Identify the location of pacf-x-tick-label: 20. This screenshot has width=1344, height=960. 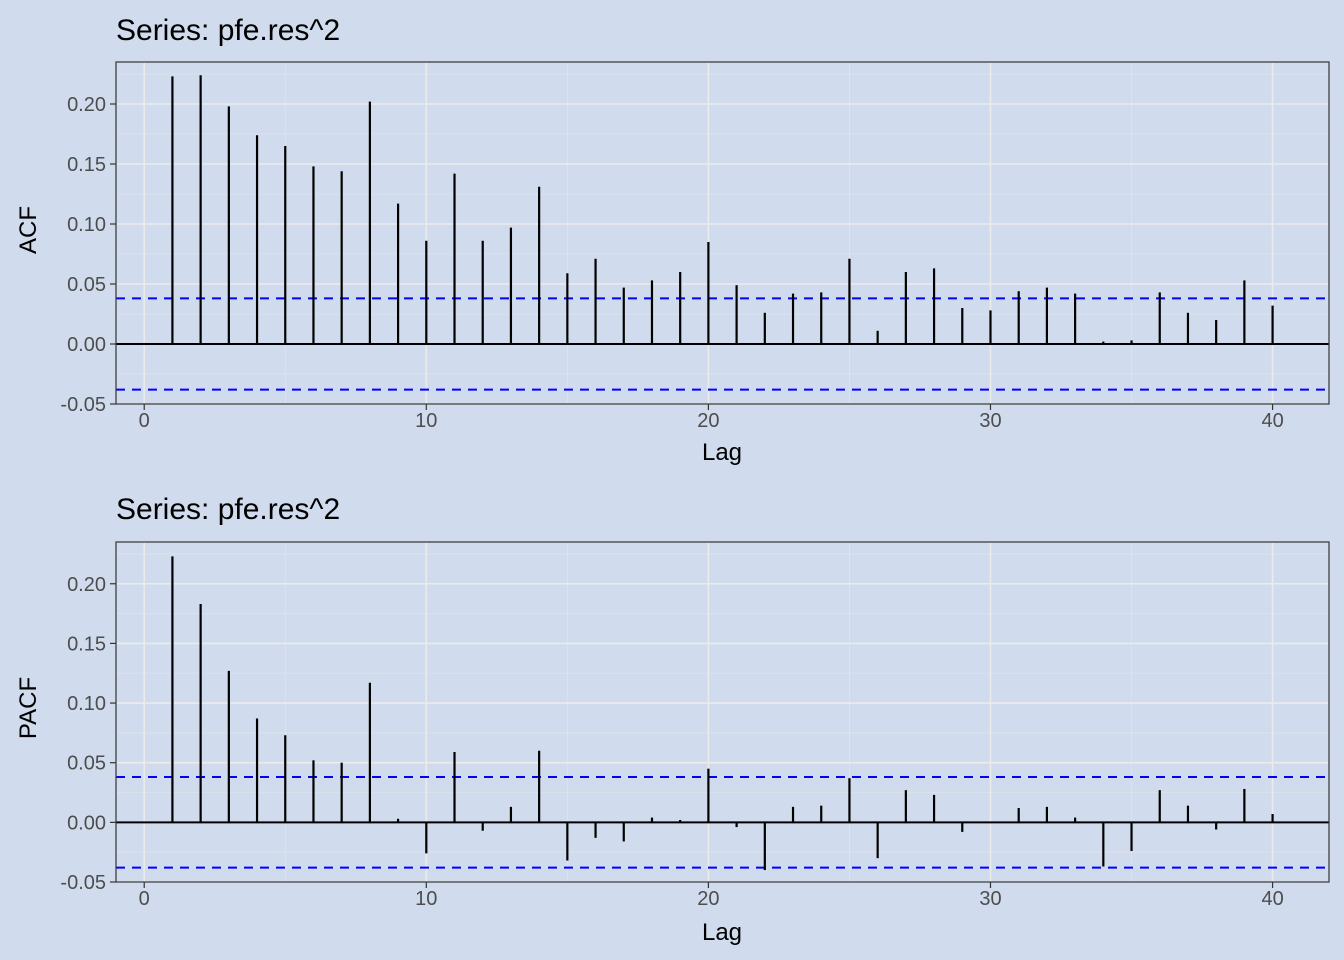
(708, 899).